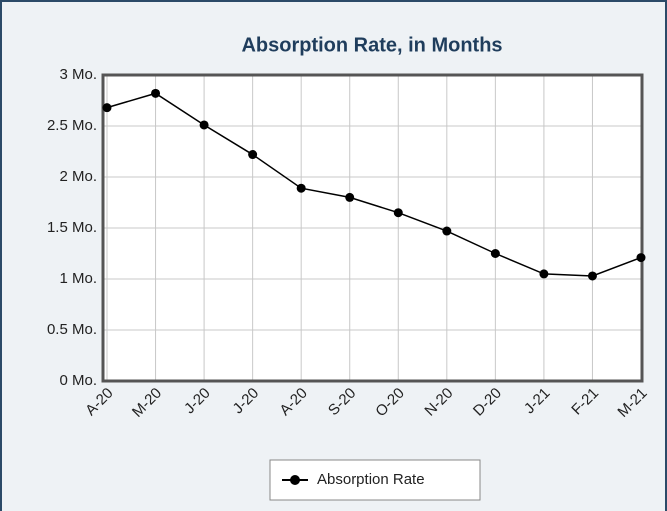  What do you see at coordinates (72, 125) in the screenshot?
I see `y-tick-label: 2.5 Mo.` at bounding box center [72, 125].